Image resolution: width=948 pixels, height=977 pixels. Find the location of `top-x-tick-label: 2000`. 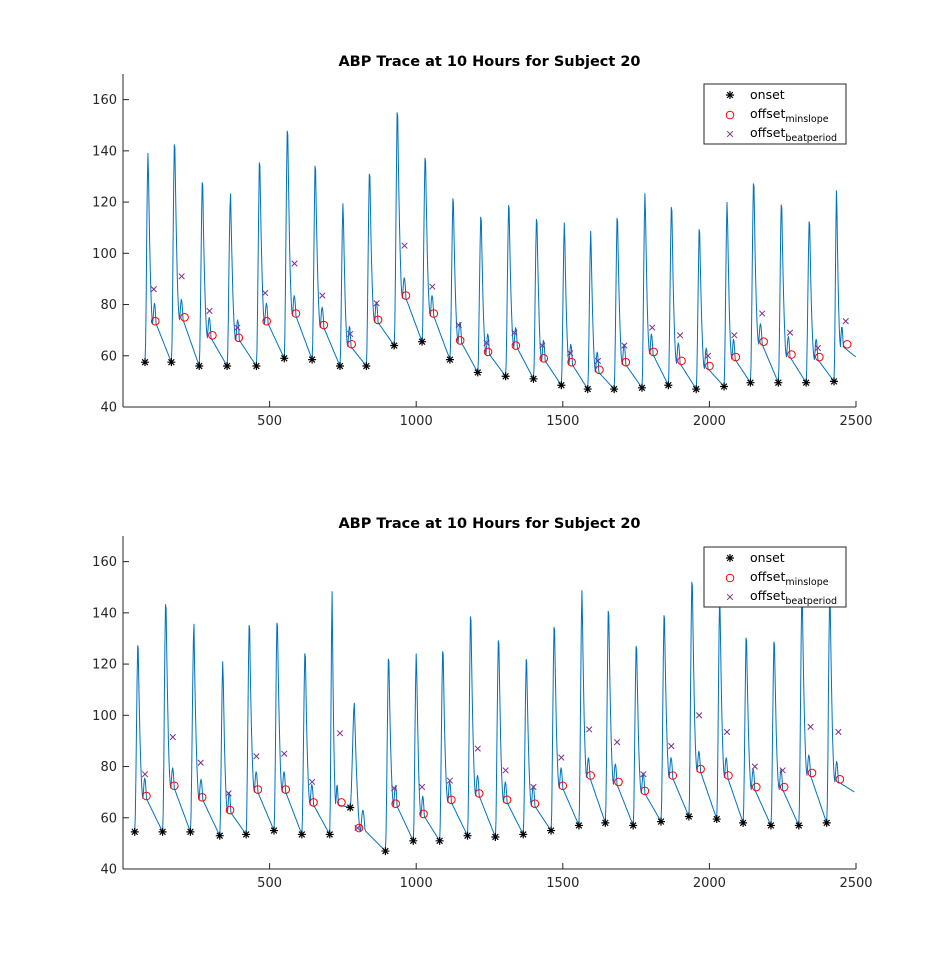

top-x-tick-label: 2000 is located at coordinates (709, 421).